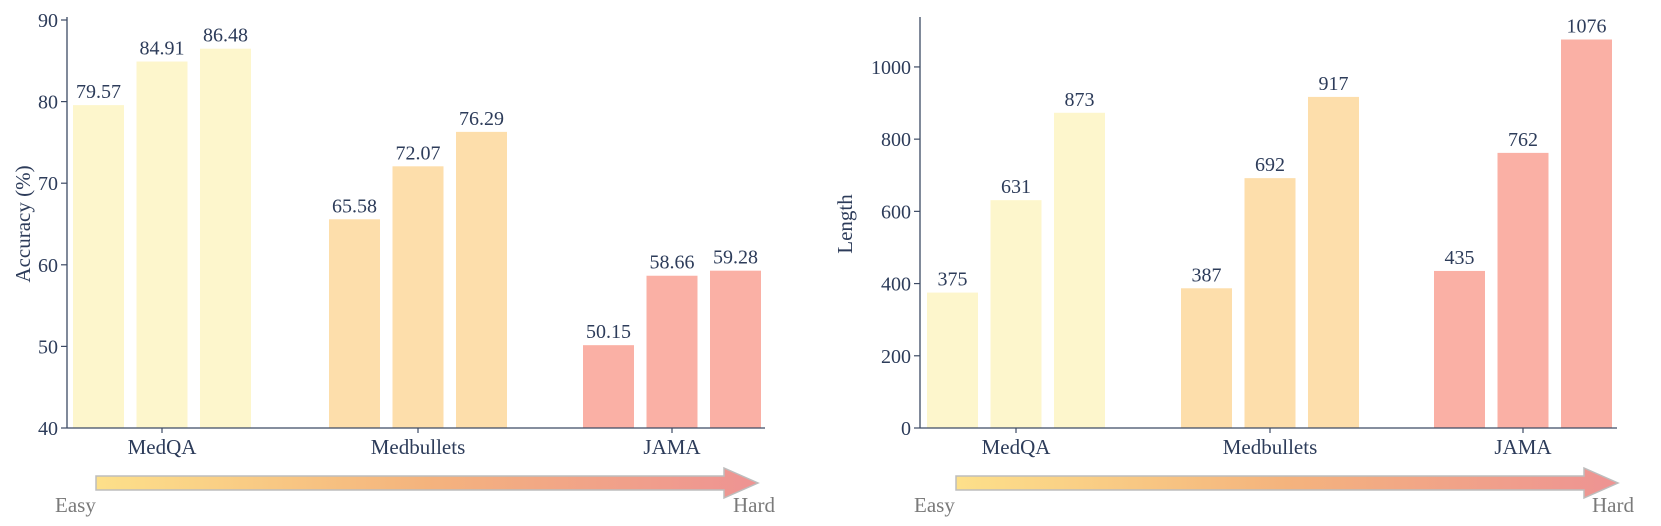 The height and width of the screenshot is (526, 1661). What do you see at coordinates (1587, 26) in the screenshot?
I see `value-label: 1076` at bounding box center [1587, 26].